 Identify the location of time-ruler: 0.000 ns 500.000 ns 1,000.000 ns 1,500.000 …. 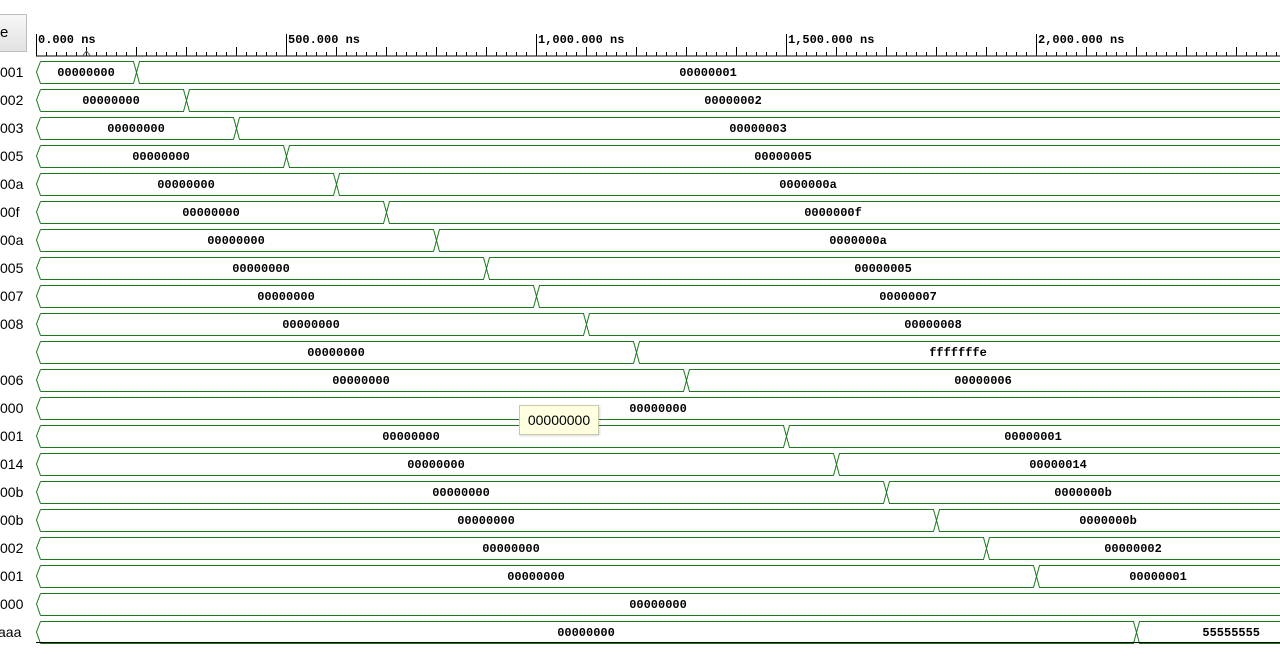
(658, 45).